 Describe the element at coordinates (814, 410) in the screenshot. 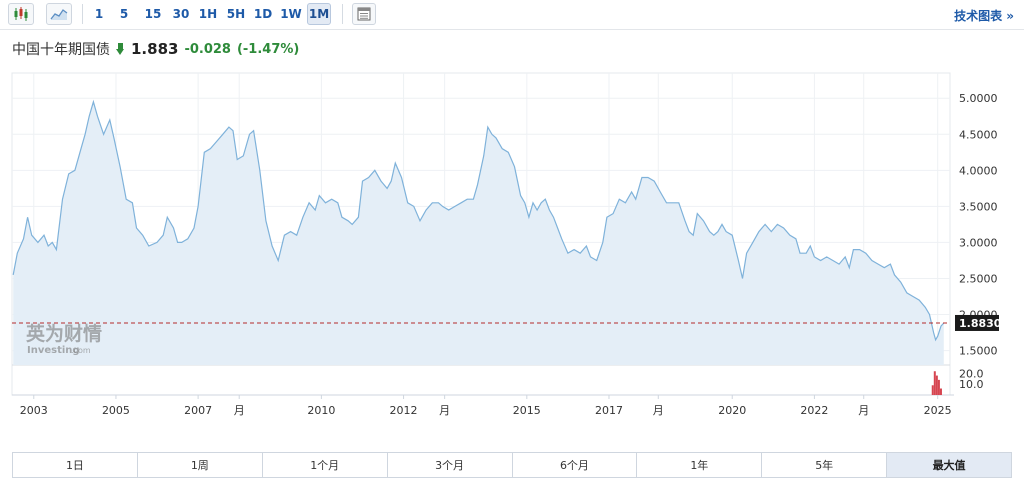

I see `x-tick-label: 2022` at that location.